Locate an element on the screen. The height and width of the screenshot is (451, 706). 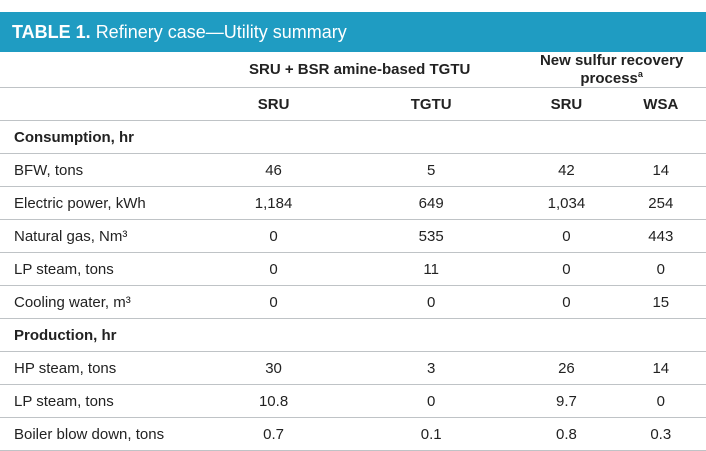
table-row: LP steam, tons 0 11 0 0 is located at coordinates (353, 269).